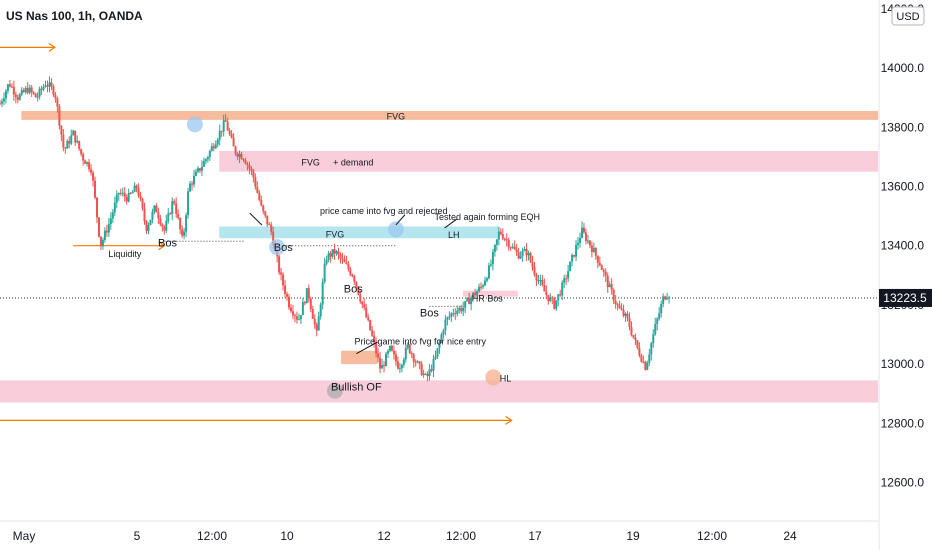 The height and width of the screenshot is (550, 932). What do you see at coordinates (405, 536) in the screenshot?
I see `x-axis: May 5 12:00 10 12 12:00 17 19 12:00 24` at bounding box center [405, 536].